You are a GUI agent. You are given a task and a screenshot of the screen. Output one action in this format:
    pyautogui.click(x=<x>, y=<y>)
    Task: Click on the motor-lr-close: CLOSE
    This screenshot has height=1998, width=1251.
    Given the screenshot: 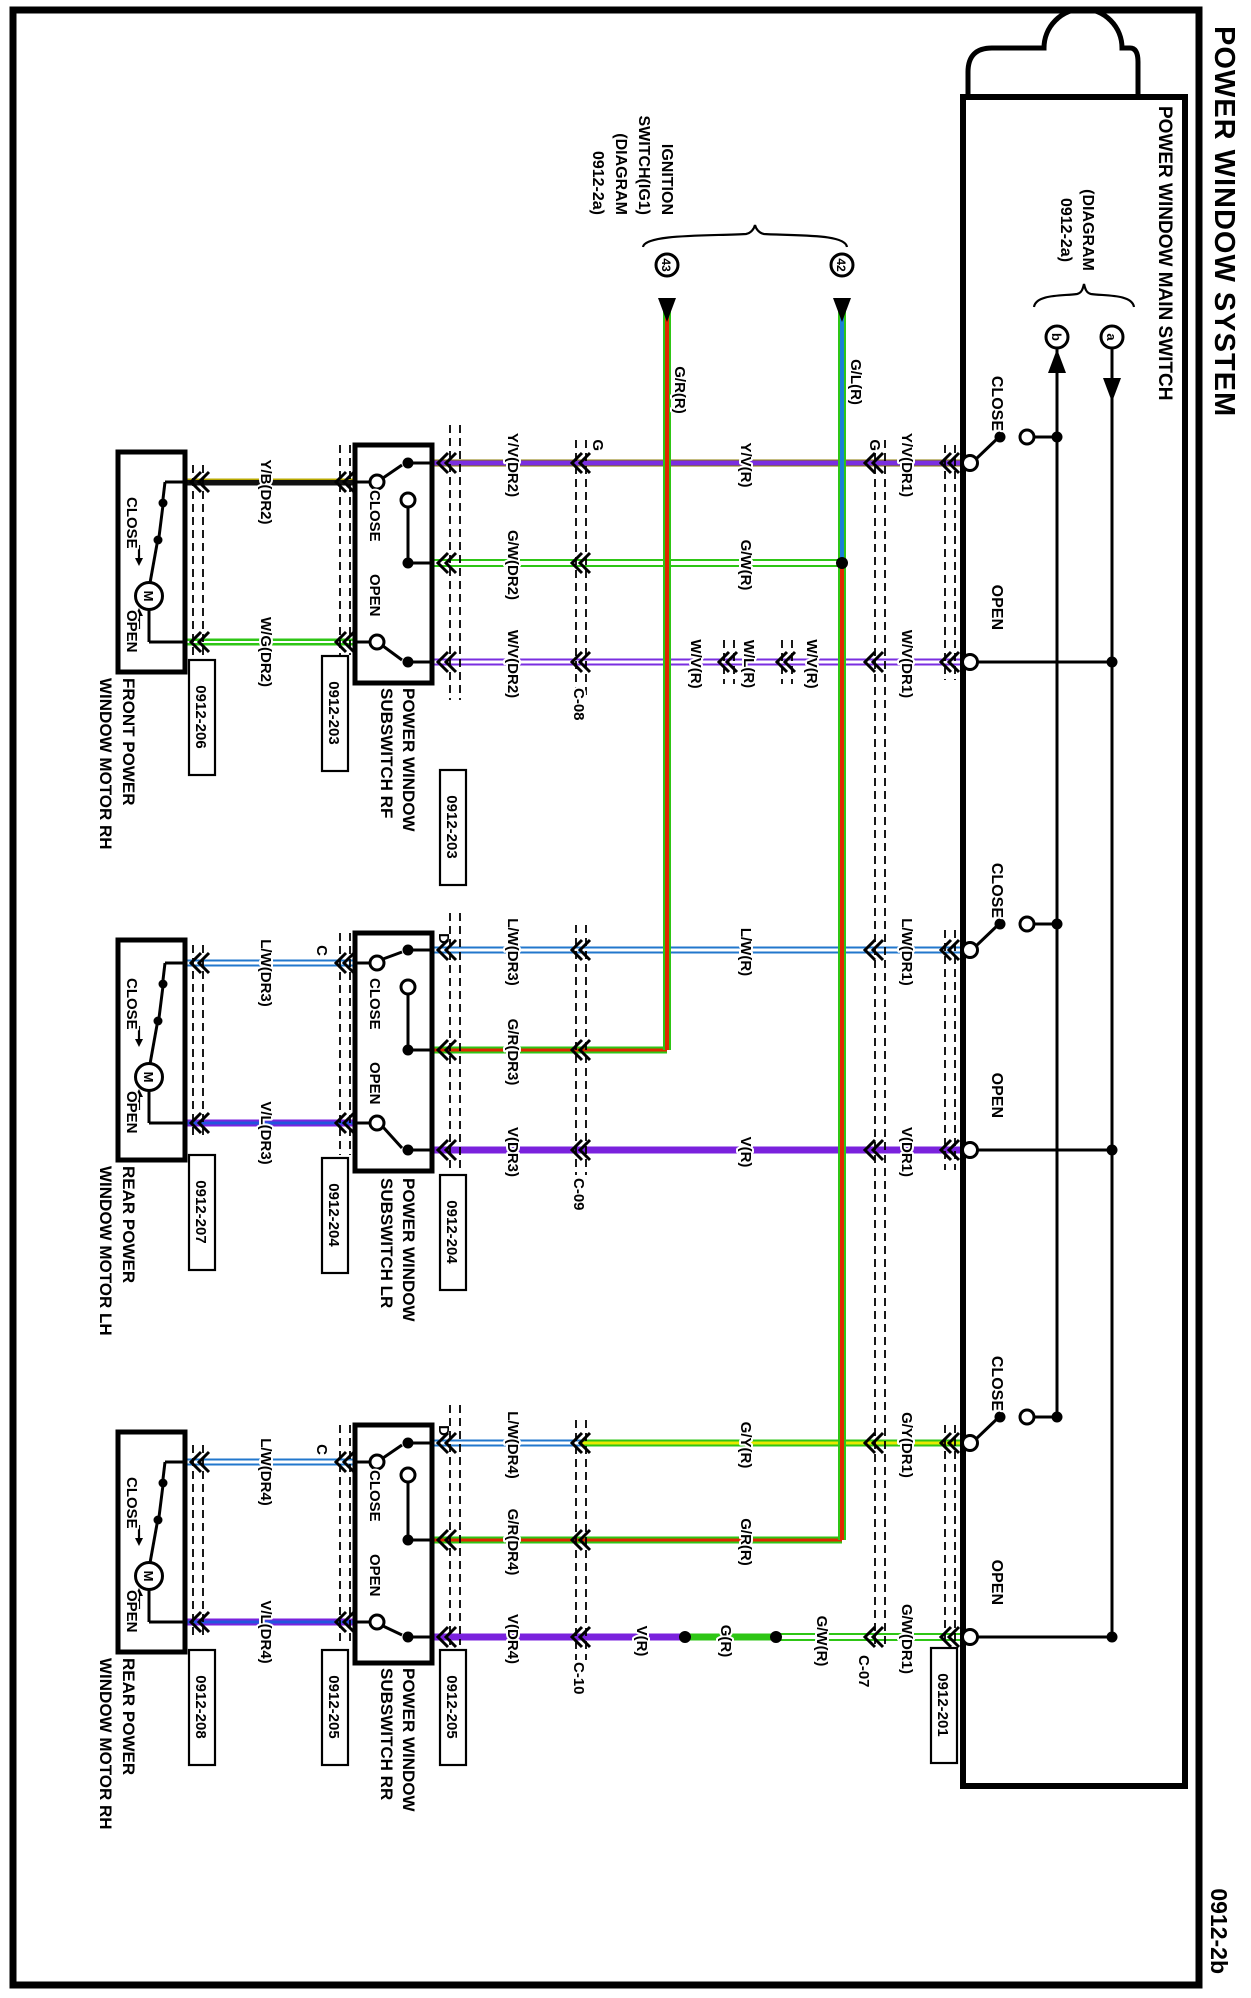 What is the action you would take?
    pyautogui.click(x=131, y=1004)
    